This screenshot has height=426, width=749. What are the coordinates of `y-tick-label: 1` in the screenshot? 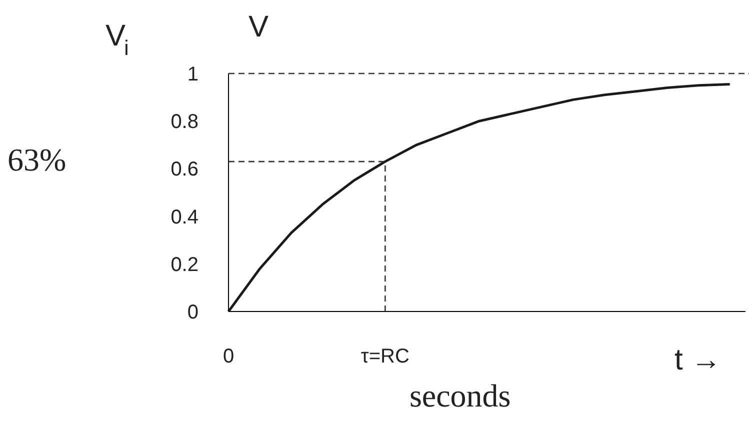 It's located at (192, 75).